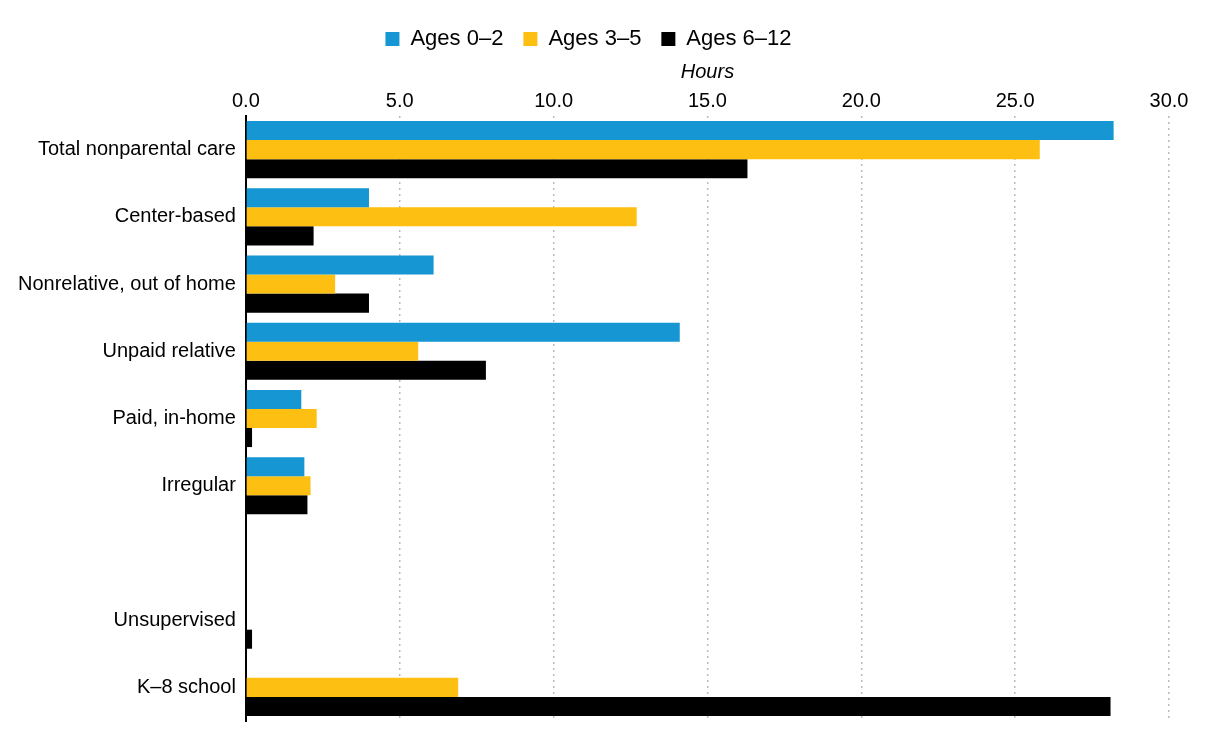 Image resolution: width=1207 pixels, height=751 pixels. Describe the element at coordinates (175, 215) in the screenshot. I see `y-tick-label: Center-based` at that location.